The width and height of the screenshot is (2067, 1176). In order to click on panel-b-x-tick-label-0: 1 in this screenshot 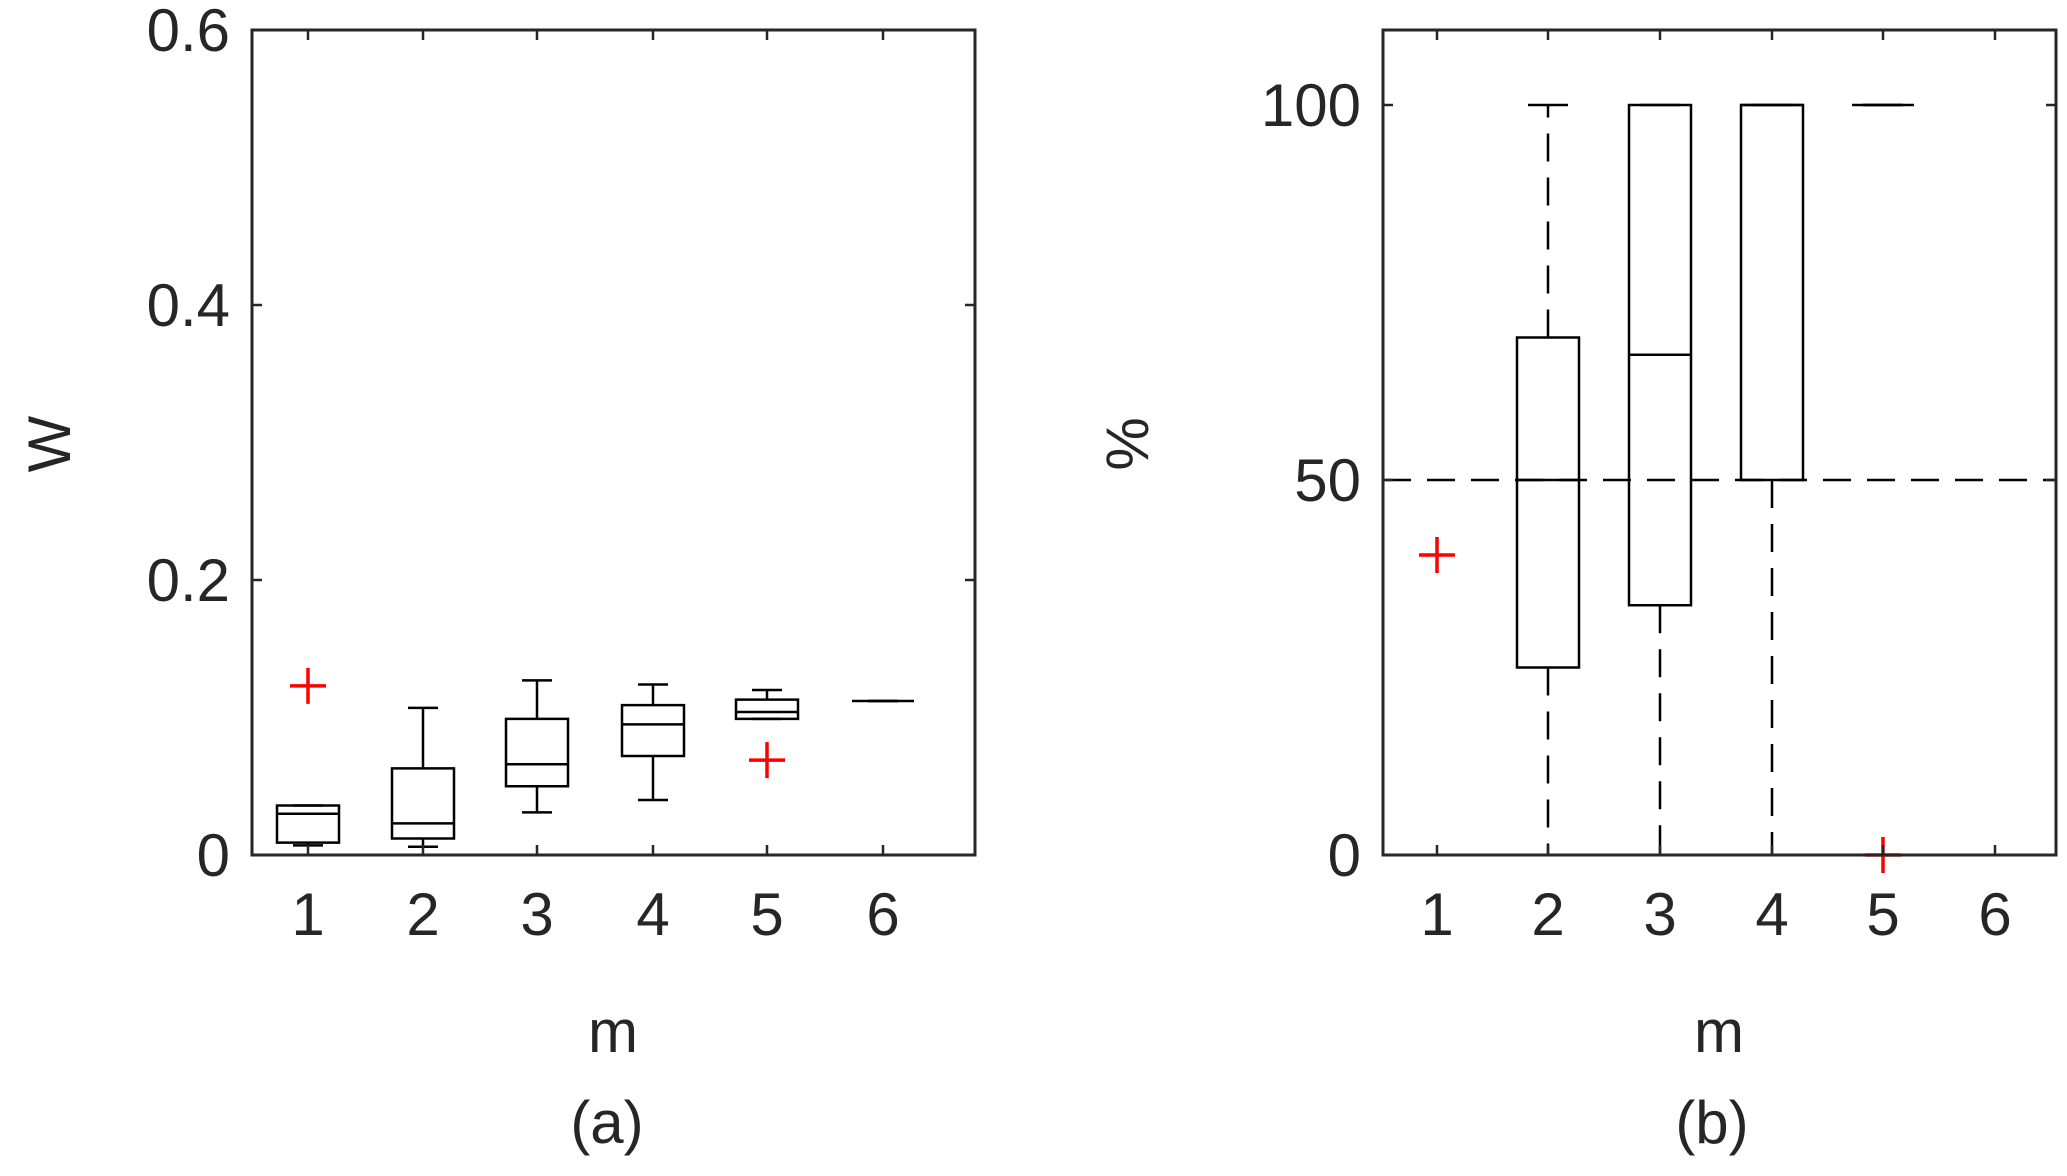, I will do `click(1436, 914)`.